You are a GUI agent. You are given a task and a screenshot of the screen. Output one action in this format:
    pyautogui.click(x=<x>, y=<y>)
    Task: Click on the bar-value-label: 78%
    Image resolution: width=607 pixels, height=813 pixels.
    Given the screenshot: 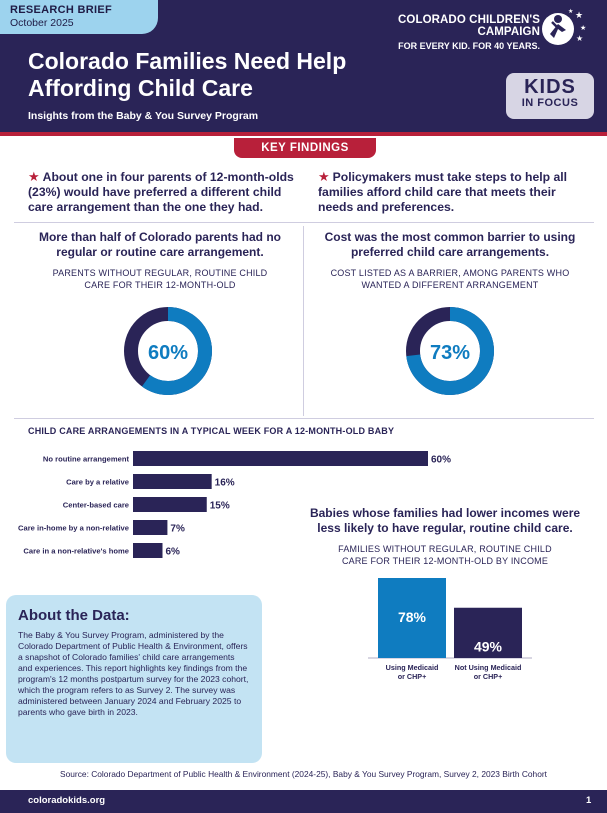 What is the action you would take?
    pyautogui.click(x=412, y=617)
    